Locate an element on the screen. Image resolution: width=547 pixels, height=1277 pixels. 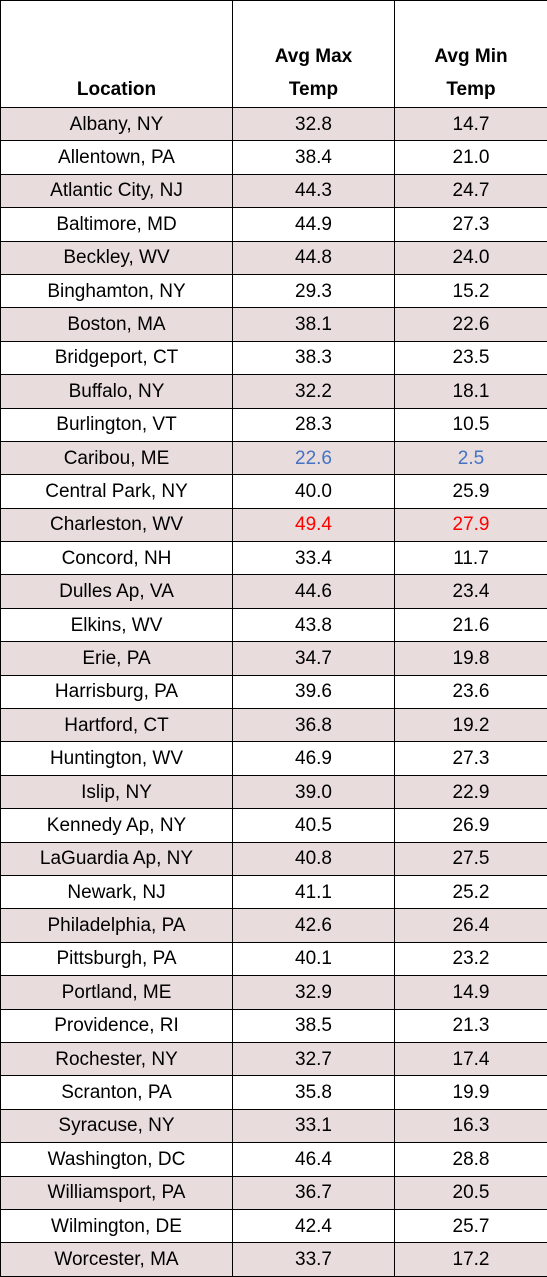
location-cell: Central Park, NY is located at coordinates (117, 491).